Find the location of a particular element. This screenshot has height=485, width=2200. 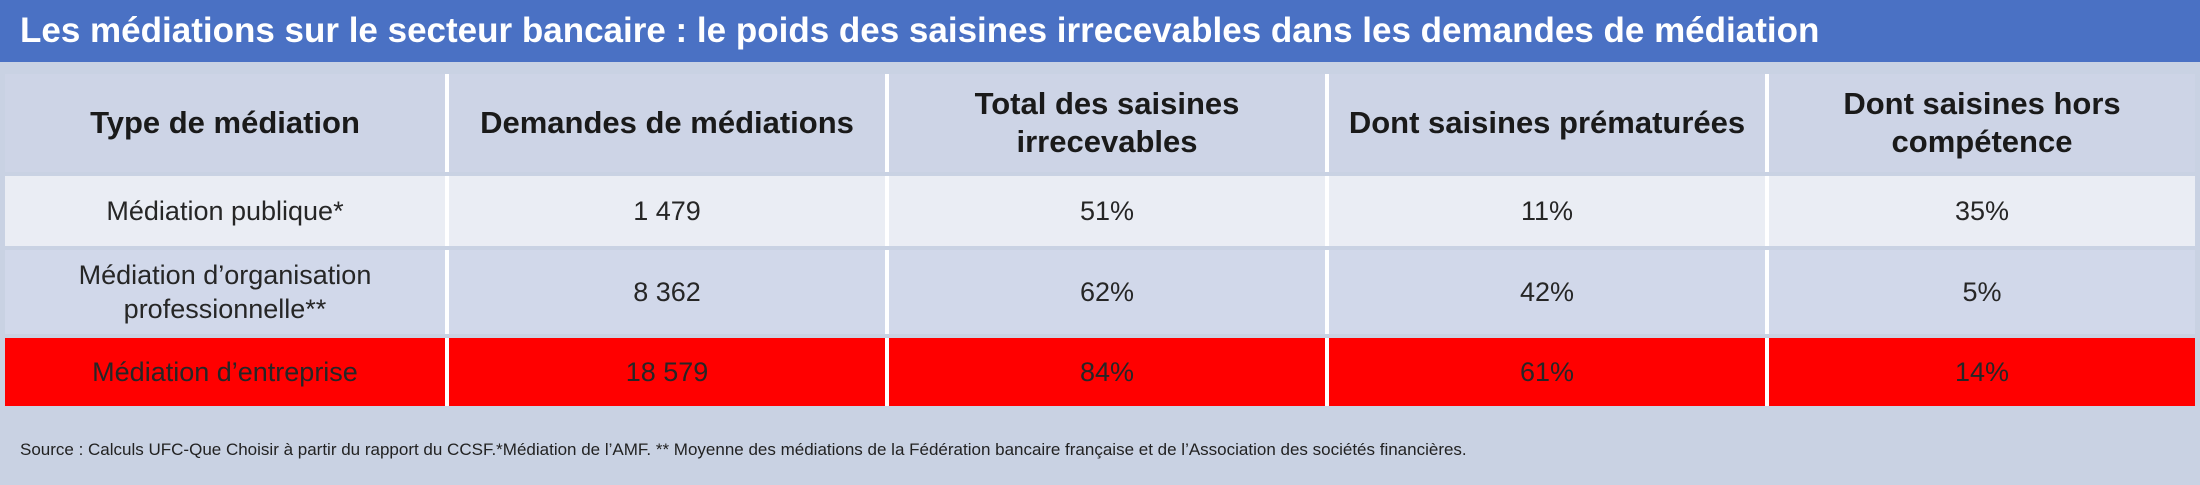

header-demandes: Demandes de médiations is located at coordinates (665, 123).